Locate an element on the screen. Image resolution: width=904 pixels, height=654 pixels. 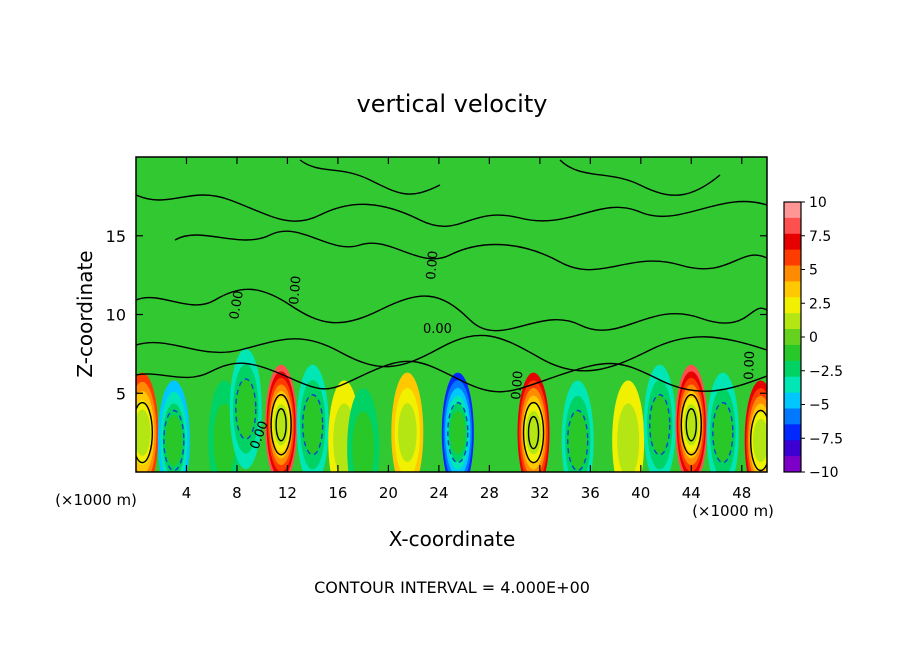
x-tick-label: 36 is located at coordinates (590, 493).